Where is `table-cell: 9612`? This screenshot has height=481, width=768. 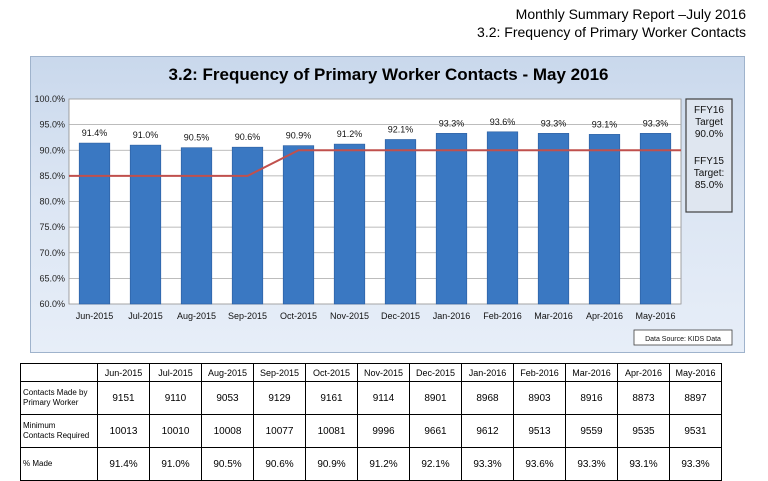
table-cell: 9612 is located at coordinates (487, 431).